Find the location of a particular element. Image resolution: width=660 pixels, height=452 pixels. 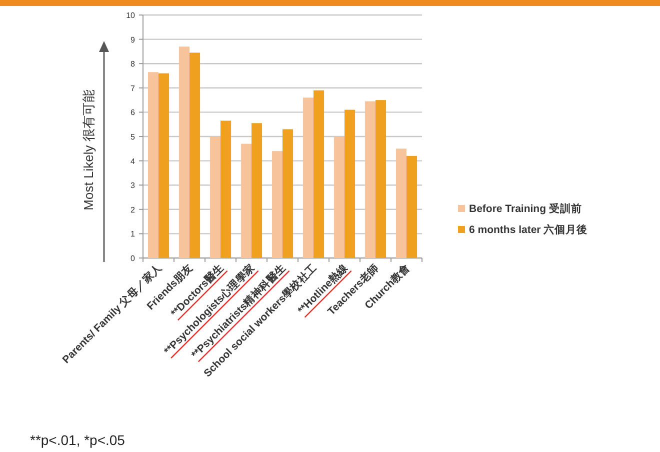

y-tick-label: 2 is located at coordinates (133, 209).